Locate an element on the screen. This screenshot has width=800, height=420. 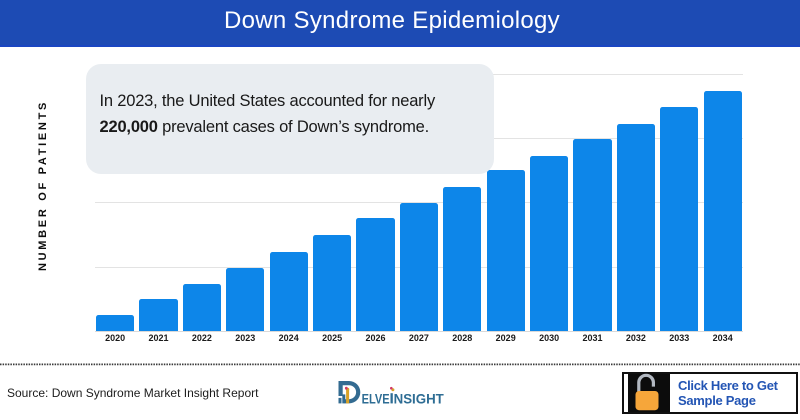
svg-text: ELVE is located at coordinates (376, 398).